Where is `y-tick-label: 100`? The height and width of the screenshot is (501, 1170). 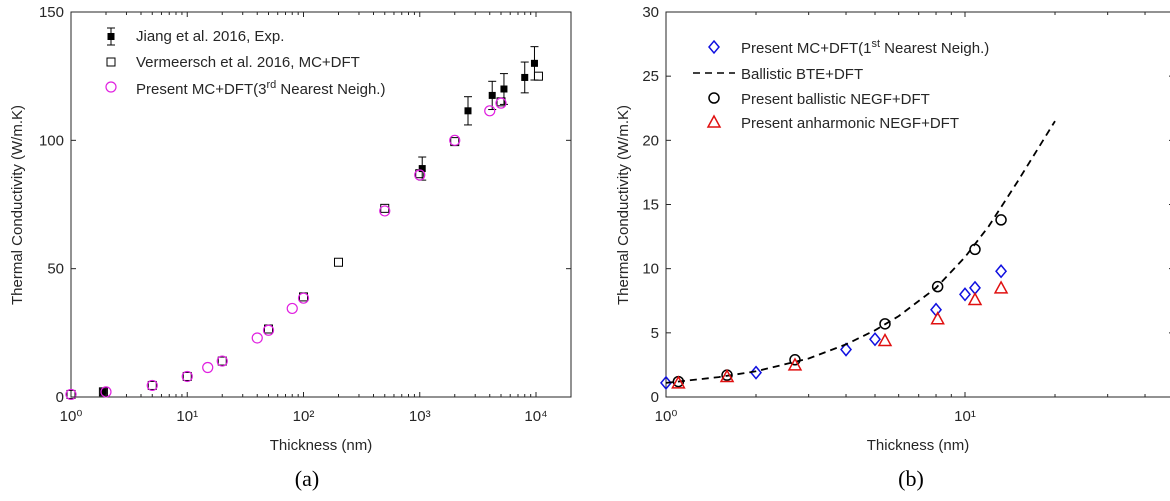 y-tick-label: 100 is located at coordinates (51, 140).